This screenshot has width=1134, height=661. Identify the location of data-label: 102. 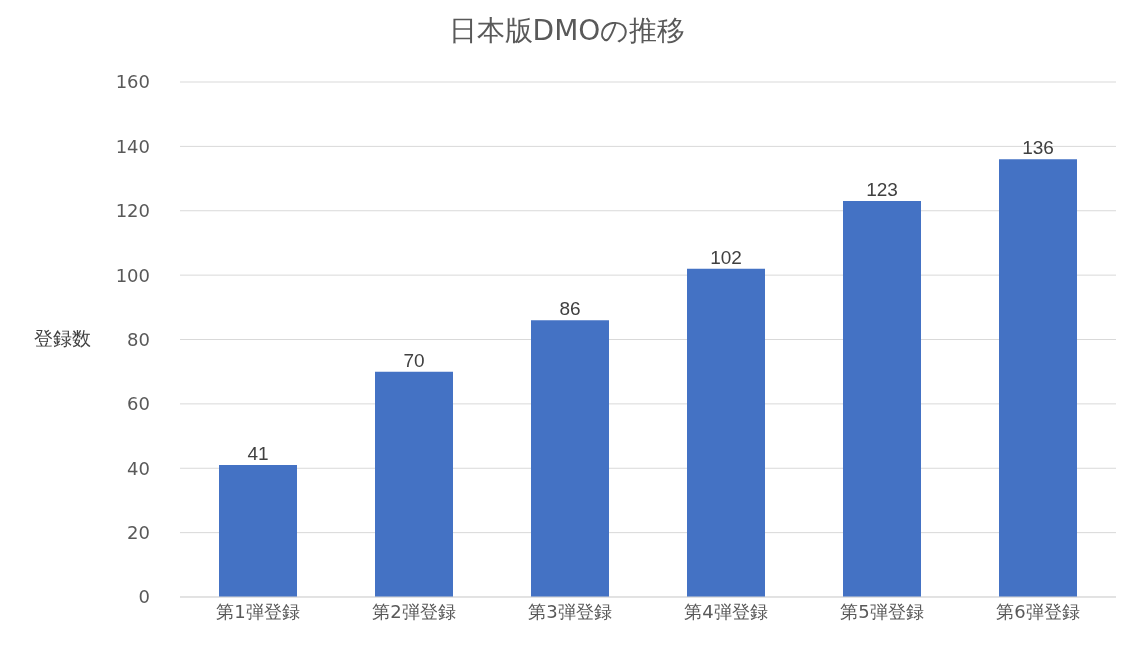
(726, 257).